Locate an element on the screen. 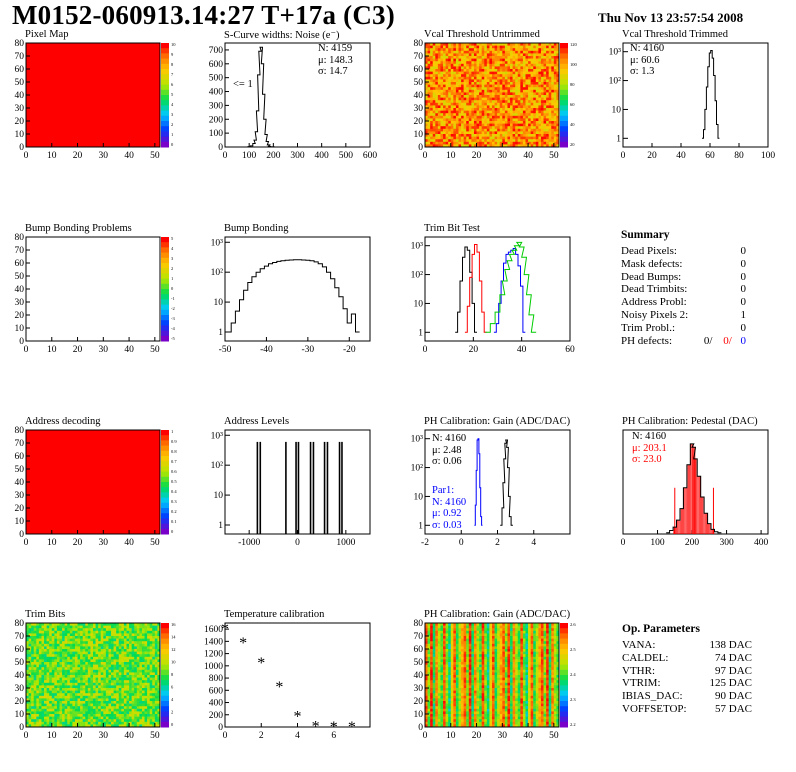  trim_bits-cells is located at coordinates (93, 675).